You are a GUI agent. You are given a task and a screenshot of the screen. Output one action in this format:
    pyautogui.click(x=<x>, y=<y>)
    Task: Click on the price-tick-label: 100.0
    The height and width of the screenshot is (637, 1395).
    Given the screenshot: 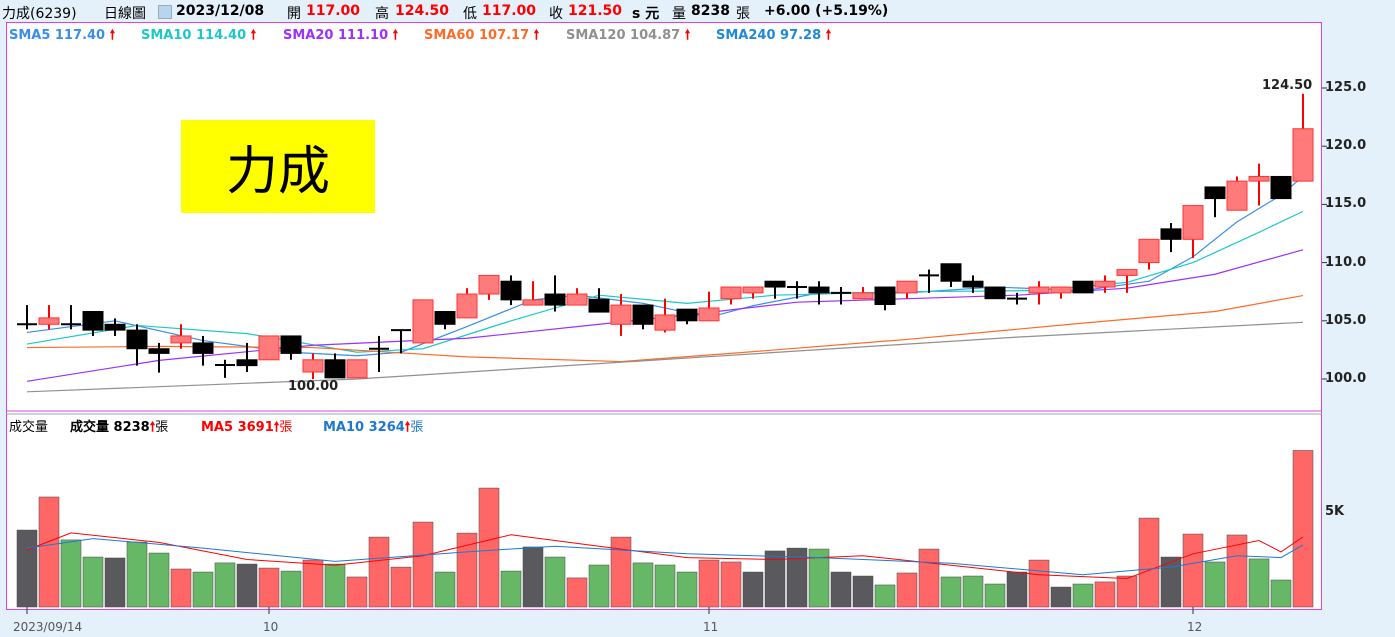 What is the action you would take?
    pyautogui.click(x=1346, y=378)
    